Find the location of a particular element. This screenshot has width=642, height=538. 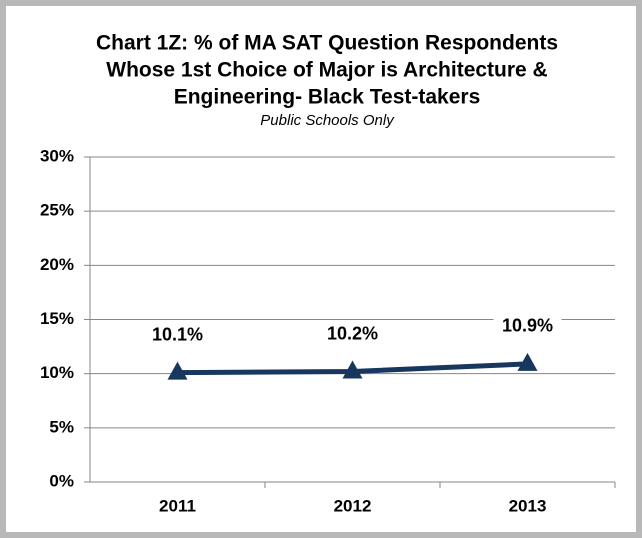

chart-subtitle: Public Schools Only is located at coordinates (327, 120).